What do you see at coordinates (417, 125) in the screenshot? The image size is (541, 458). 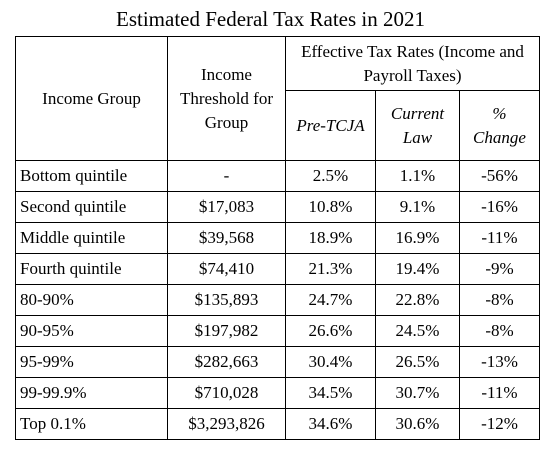 I see `header-current-law: Current Law` at bounding box center [417, 125].